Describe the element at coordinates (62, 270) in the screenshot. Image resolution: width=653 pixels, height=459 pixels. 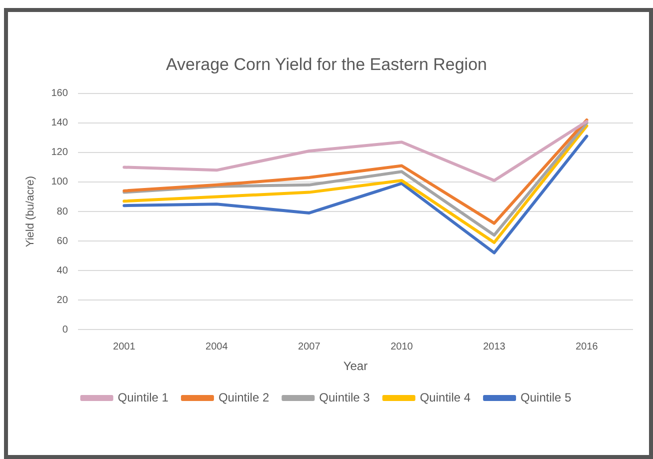
I see `y-tick-label: 40` at that location.